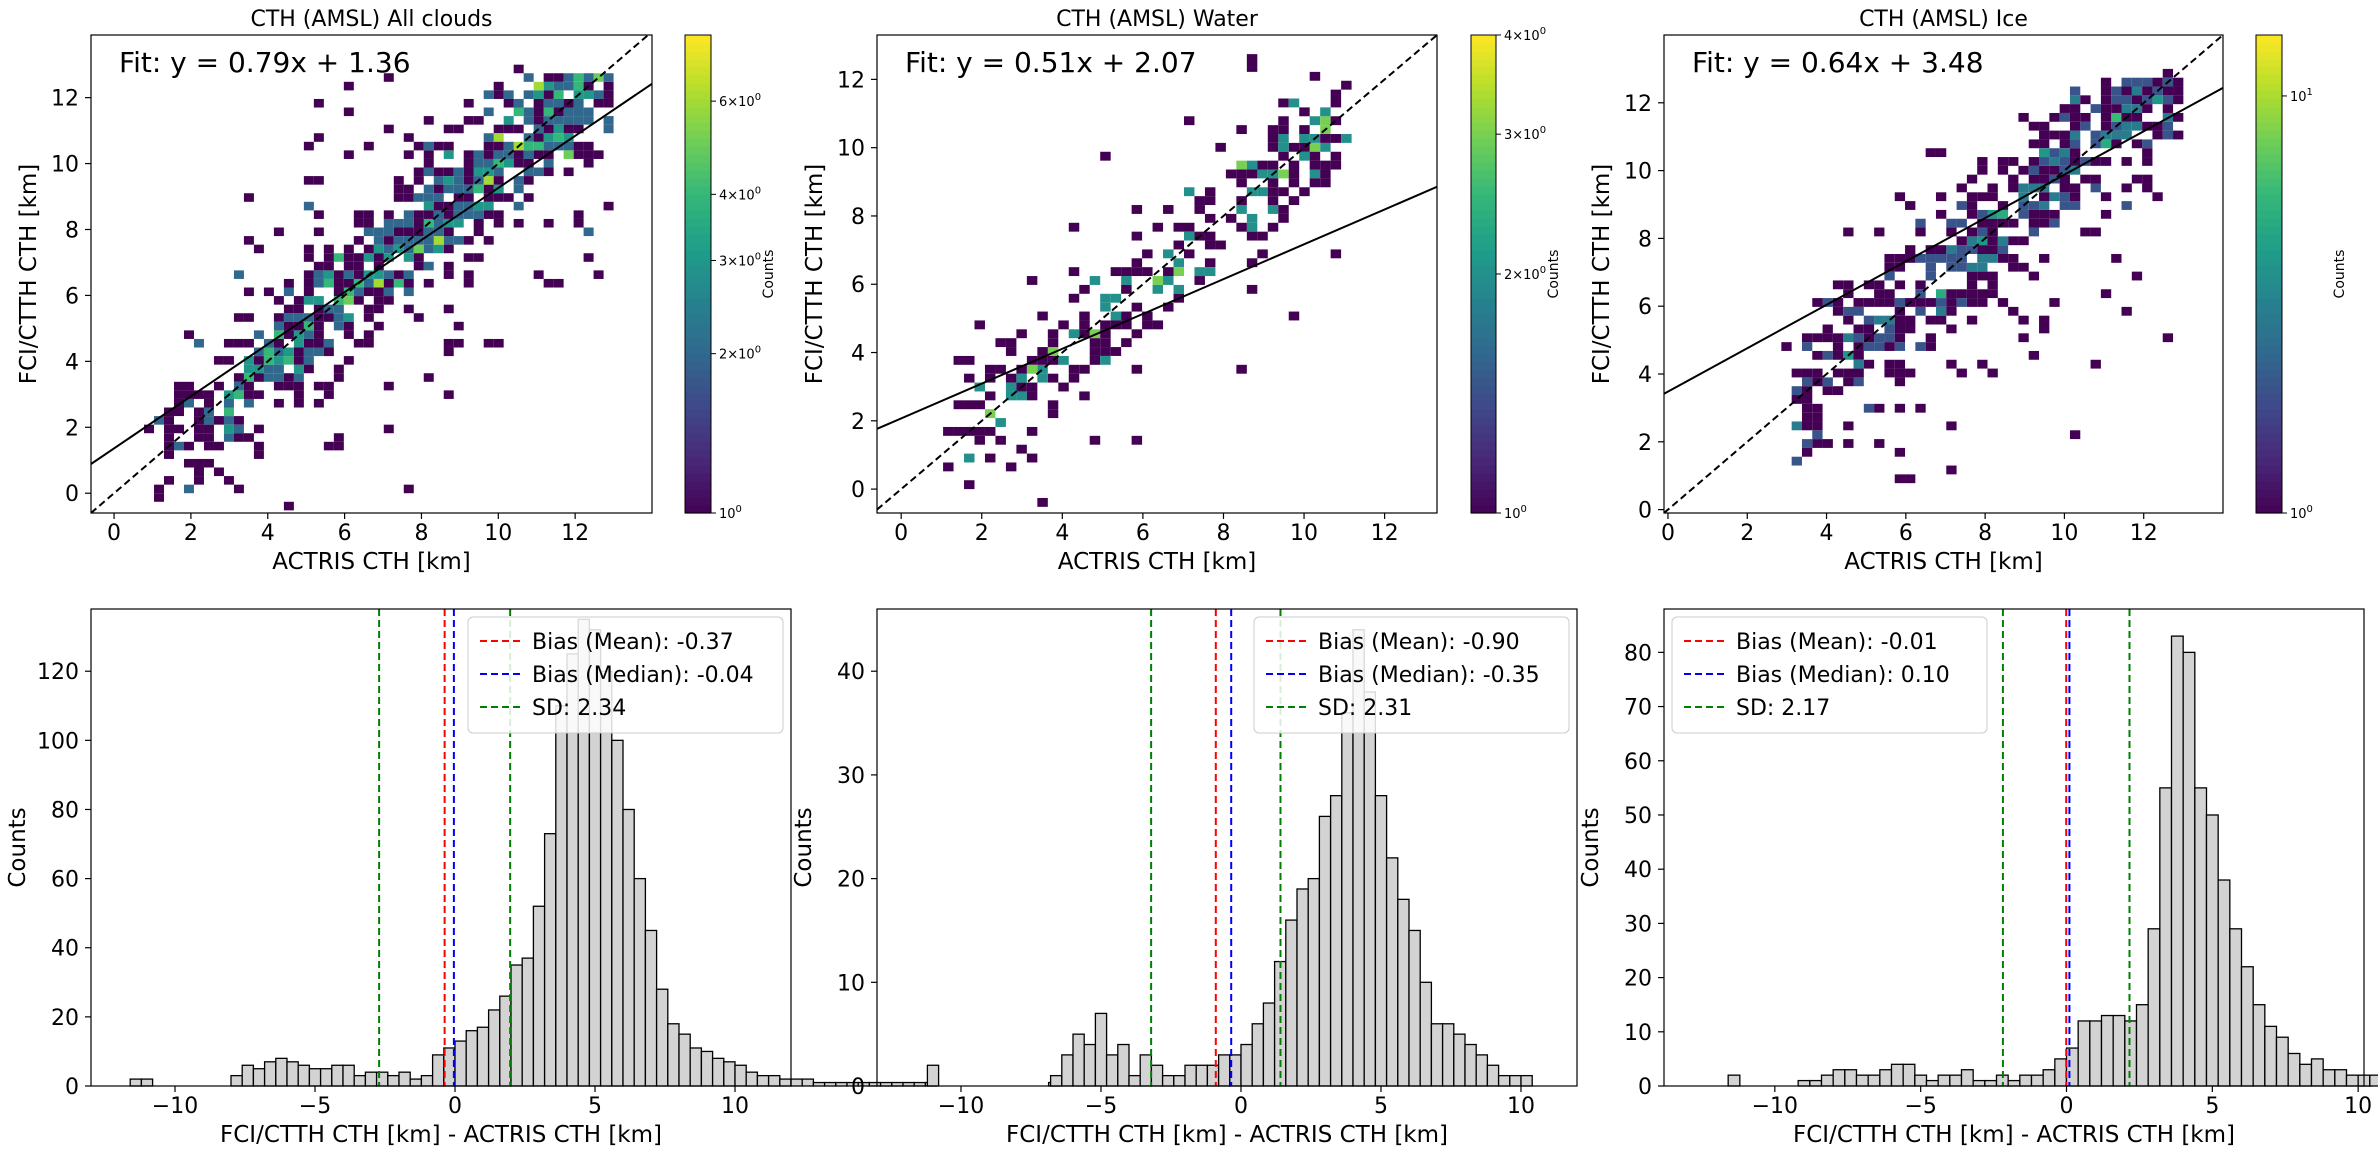 The width and height of the screenshot is (2378, 1157). Describe the element at coordinates (191, 533) in the screenshot. I see `x-tick-label: 2` at that location.